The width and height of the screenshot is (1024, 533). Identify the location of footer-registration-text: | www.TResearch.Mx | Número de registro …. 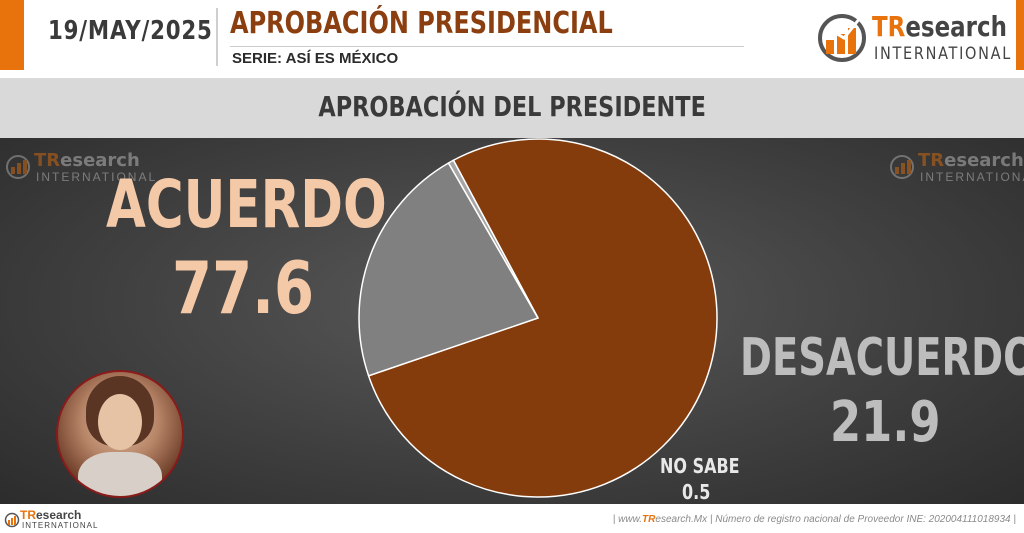
(814, 519).